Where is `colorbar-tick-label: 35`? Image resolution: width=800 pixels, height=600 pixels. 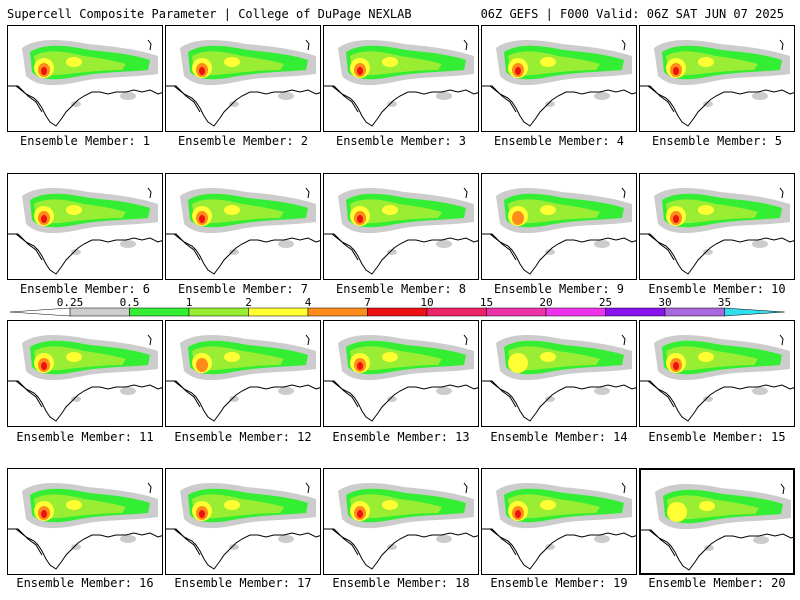
colorbar-tick-label: 35 is located at coordinates (724, 303).